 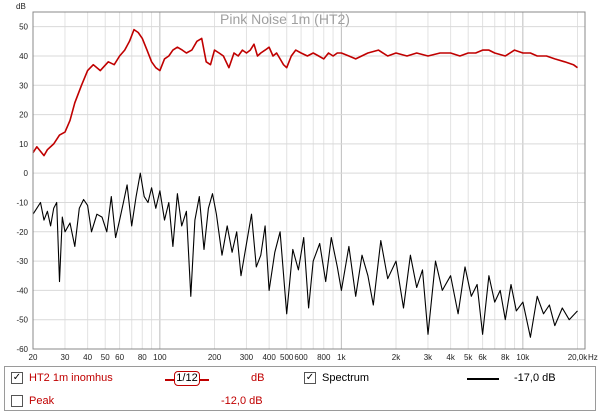 What do you see at coordinates (593, 357) in the screenshot?
I see `x-axis-unit: Hz` at bounding box center [593, 357].